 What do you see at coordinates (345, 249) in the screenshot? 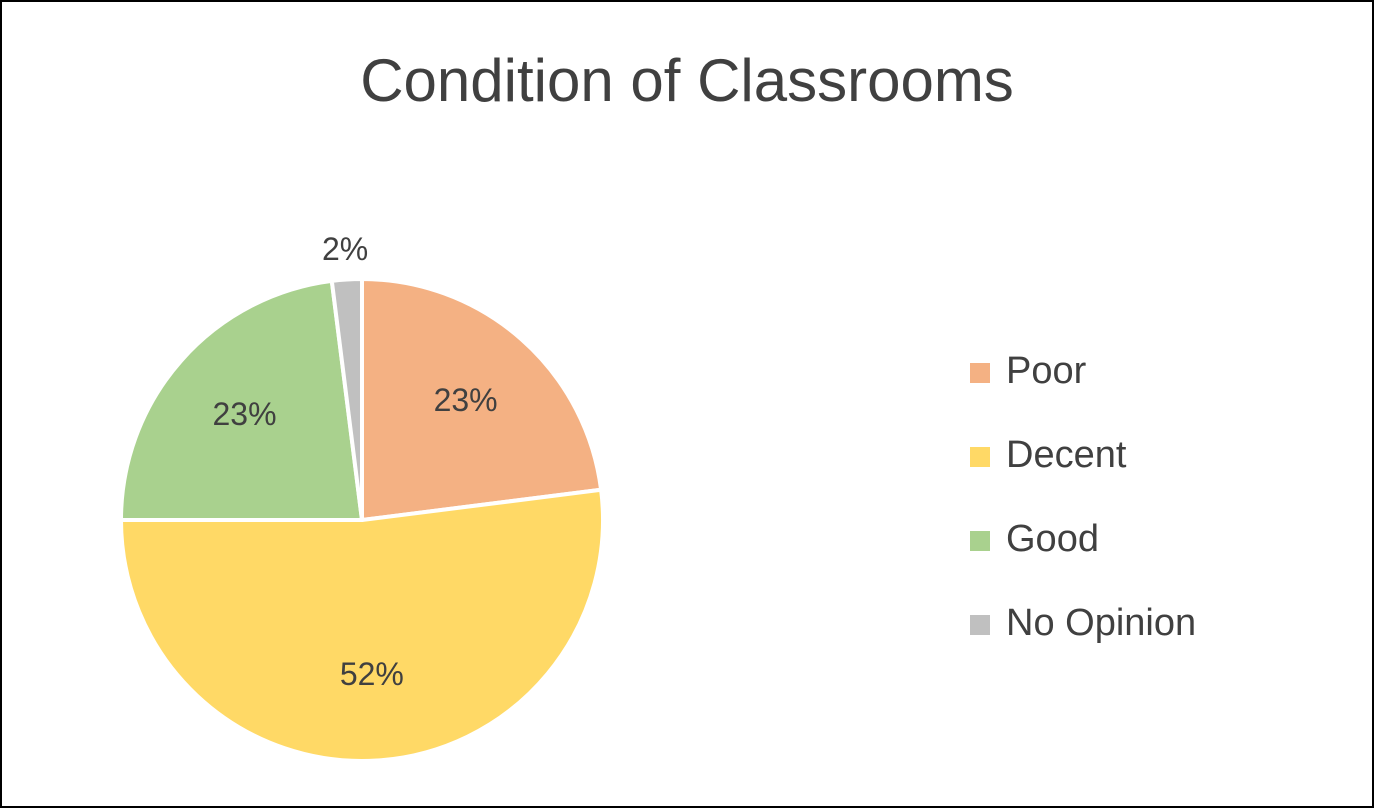
I see `data-label: 2%` at bounding box center [345, 249].